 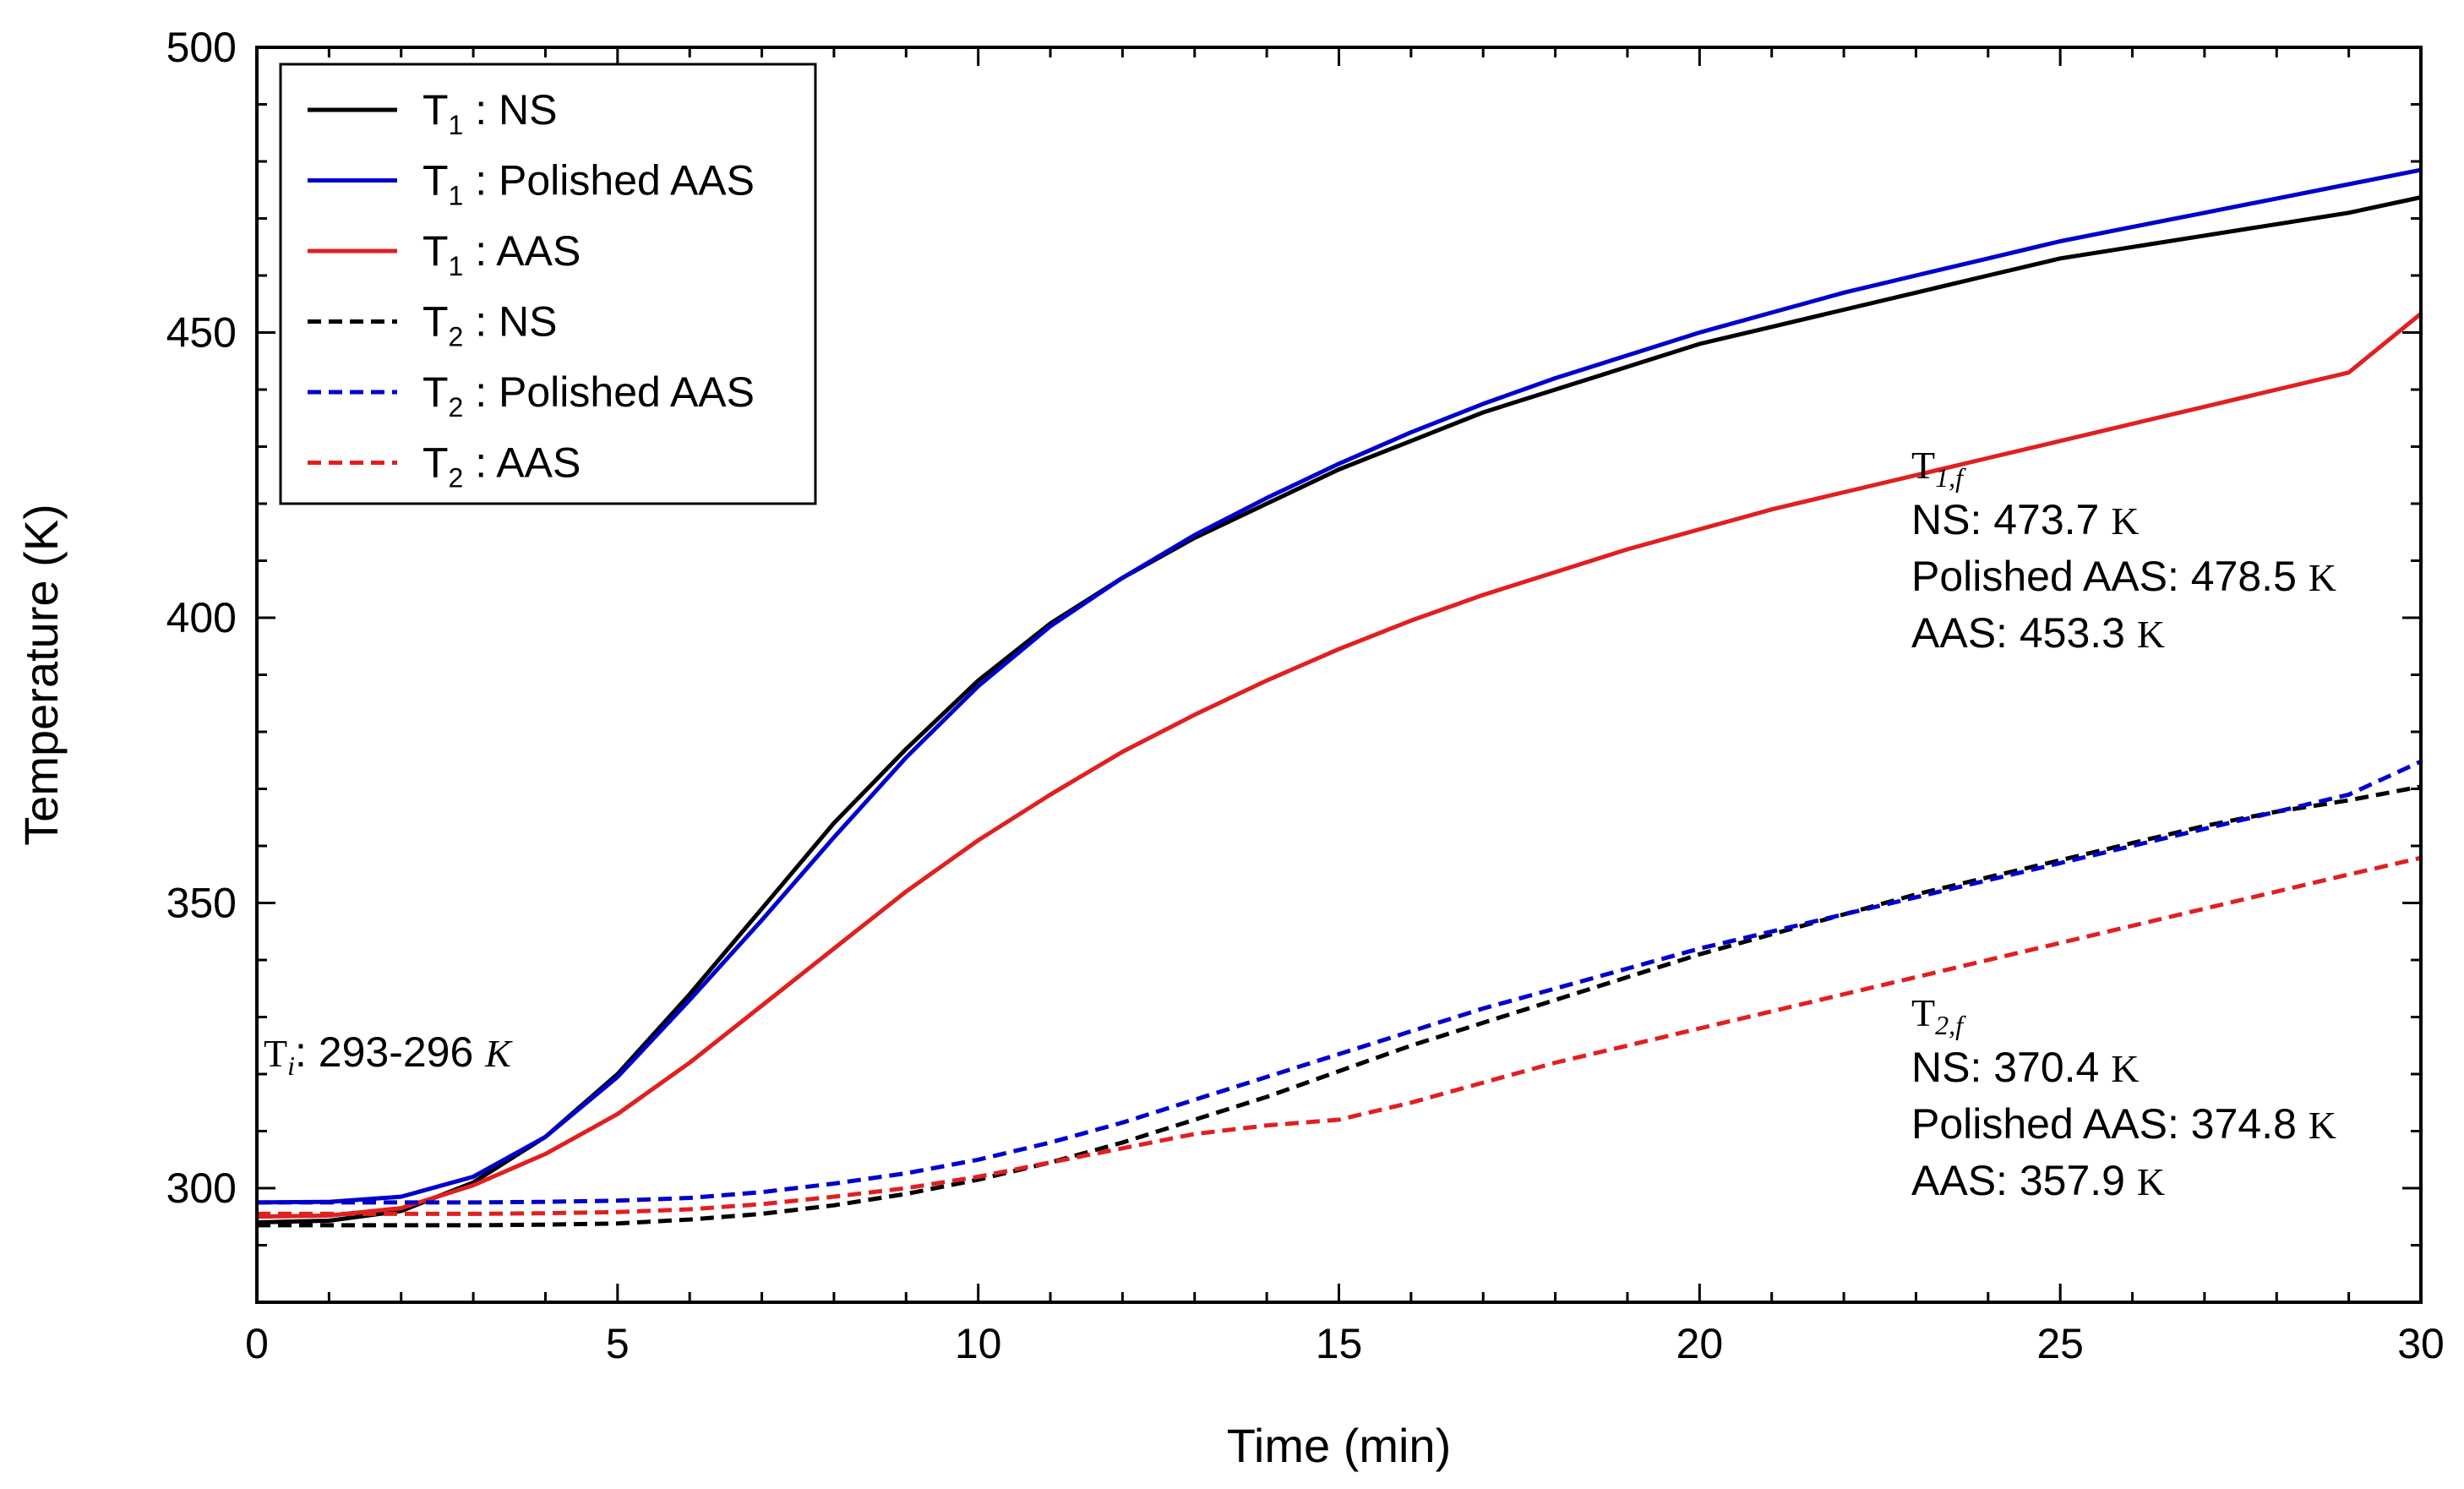 I want to click on t1f-heading: T1,f, so click(x=1938, y=468).